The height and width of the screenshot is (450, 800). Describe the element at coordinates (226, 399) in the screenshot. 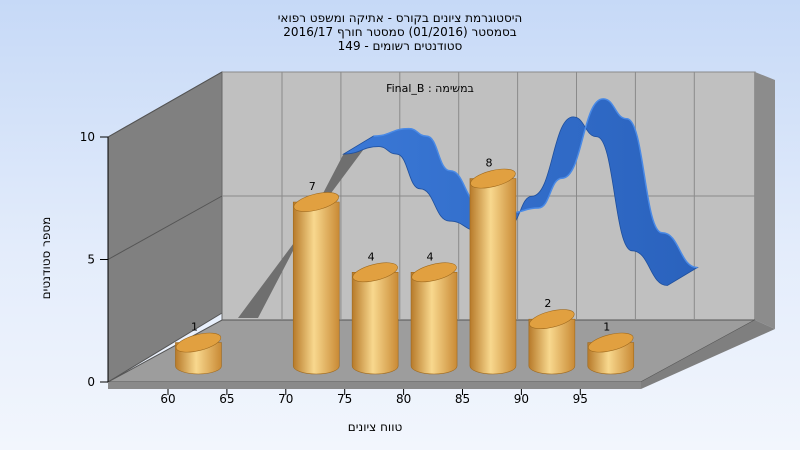

I see `x-tick-label: 65` at that location.